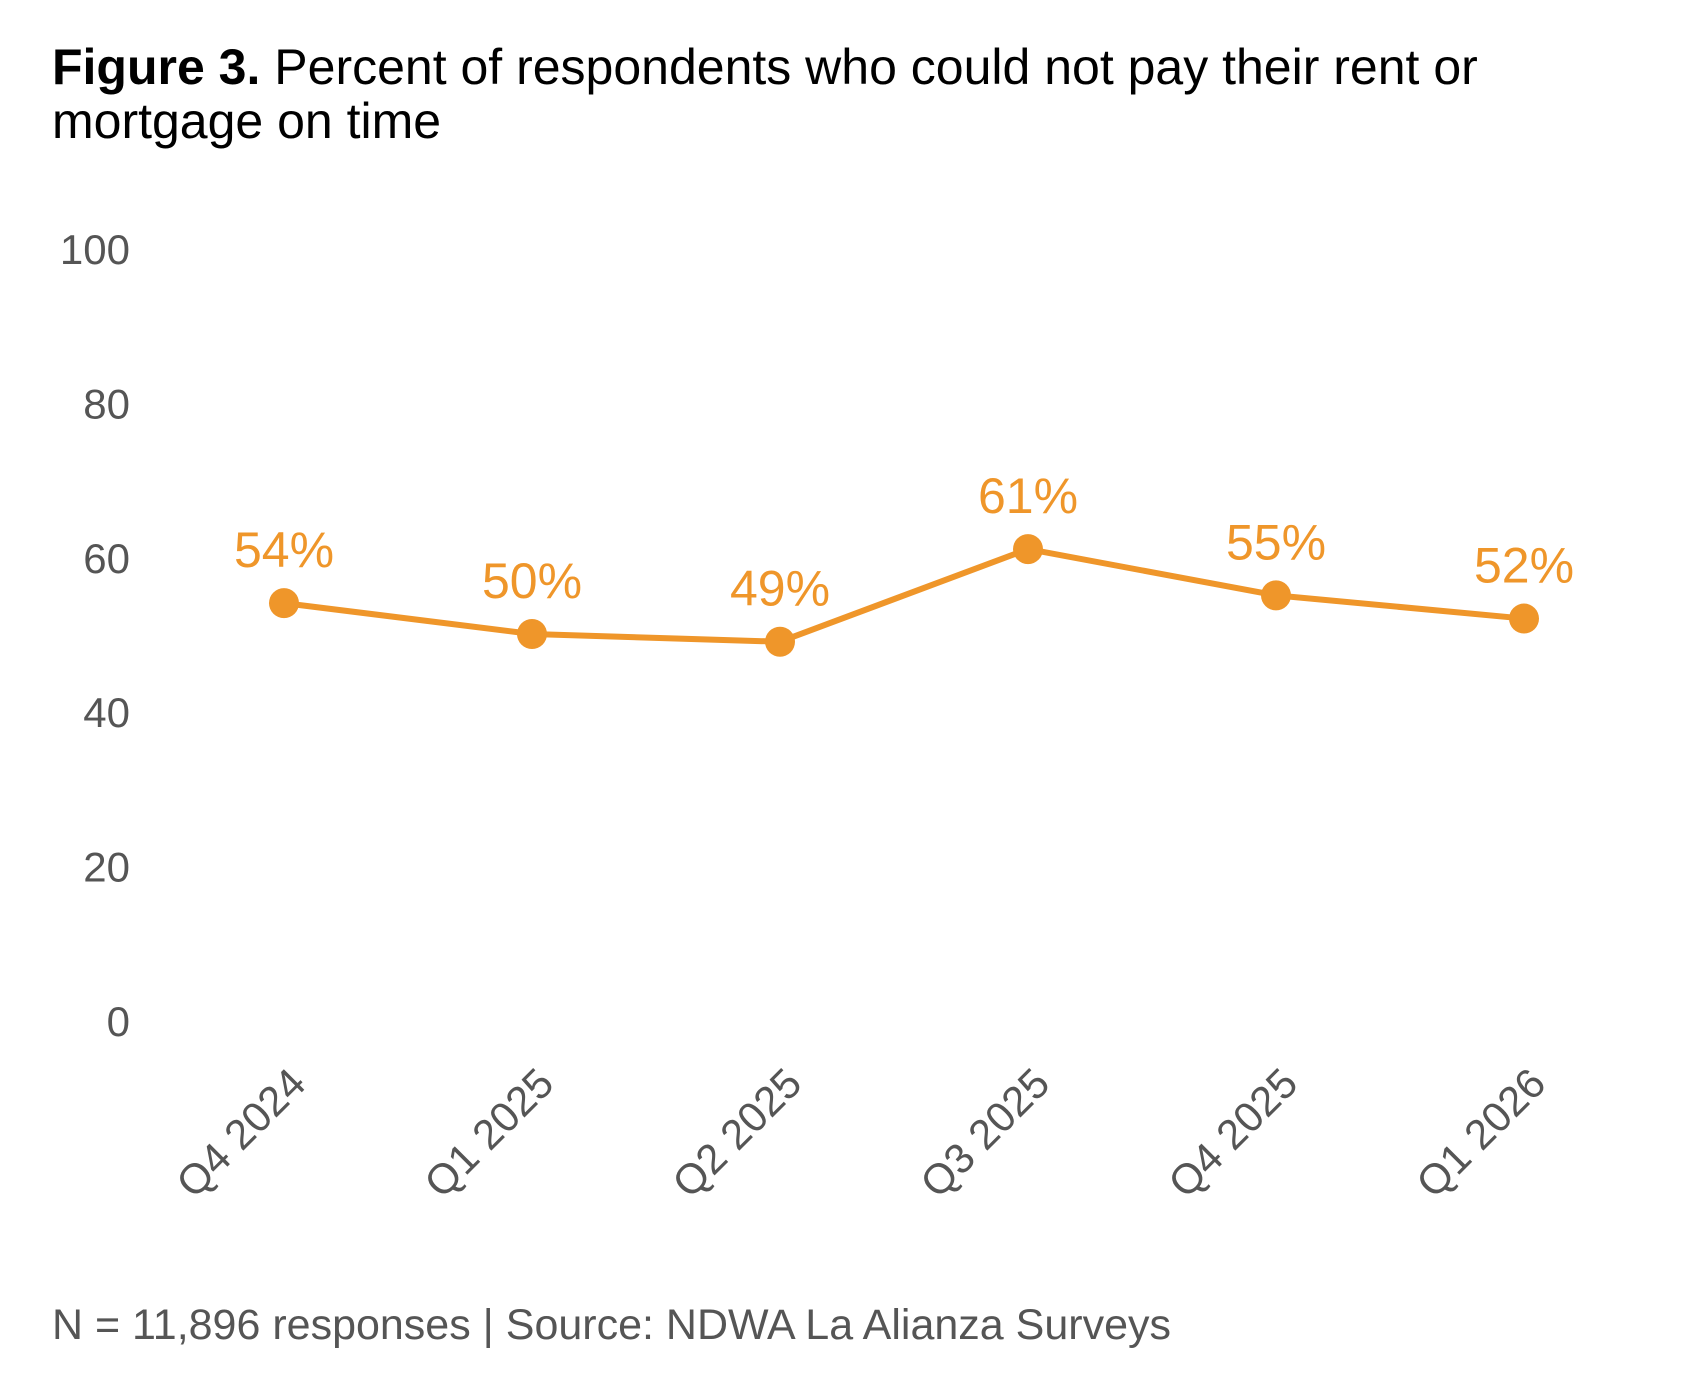  What do you see at coordinates (904, 595) in the screenshot?
I see `series-line` at bounding box center [904, 595].